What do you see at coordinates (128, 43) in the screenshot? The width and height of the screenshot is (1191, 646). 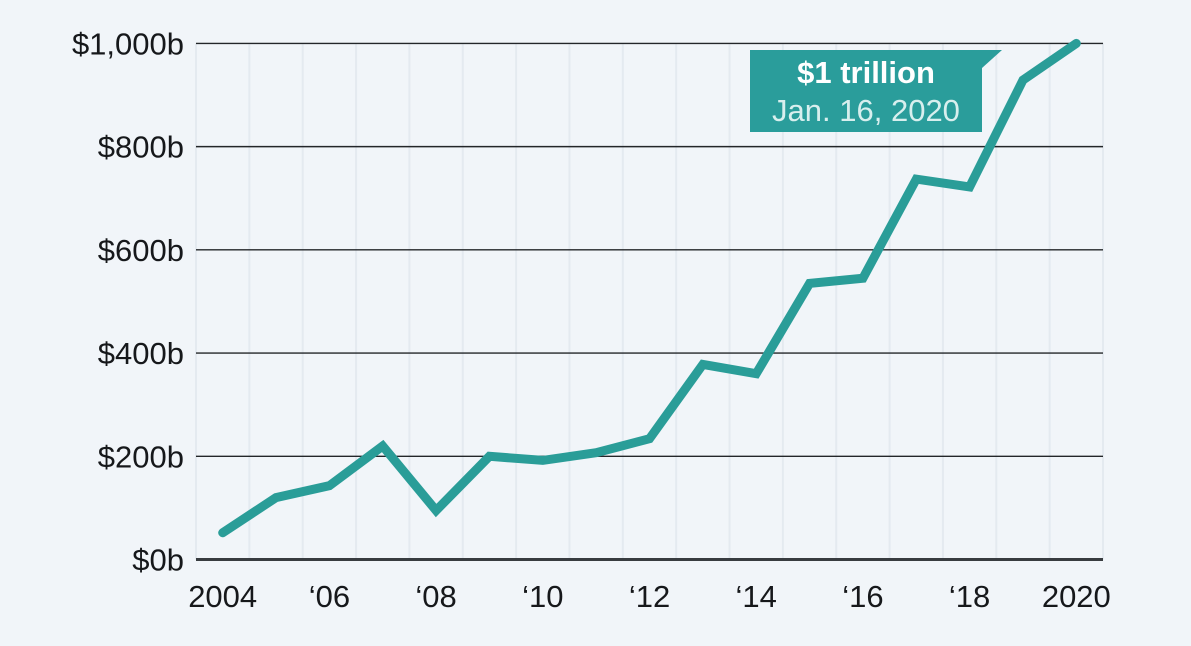 I see `y-tick-label: $1,000b` at bounding box center [128, 43].